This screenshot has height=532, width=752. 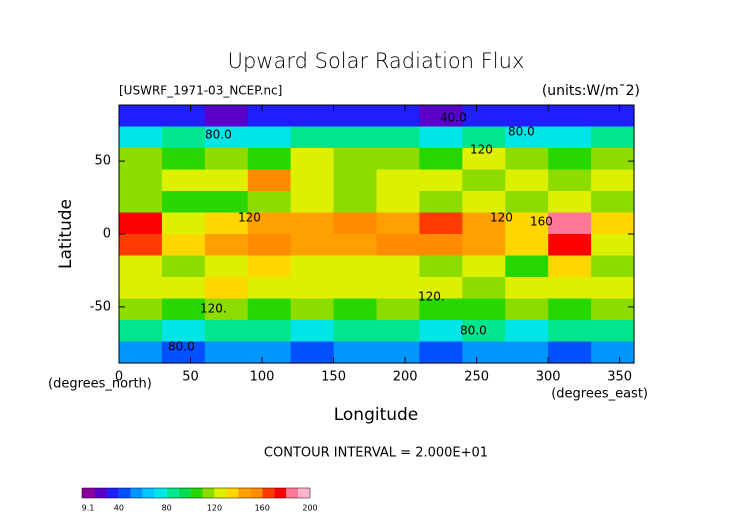 What do you see at coordinates (119, 377) in the screenshot?
I see `x-tick-label: 0` at bounding box center [119, 377].